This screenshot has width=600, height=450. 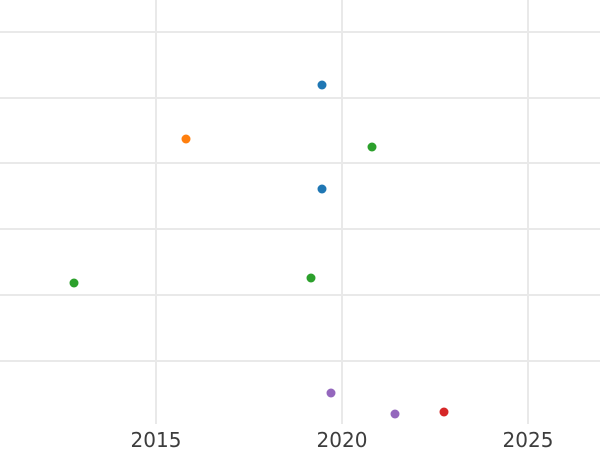 What do you see at coordinates (528, 439) in the screenshot?
I see `x-tick-label-2025: 2025` at bounding box center [528, 439].